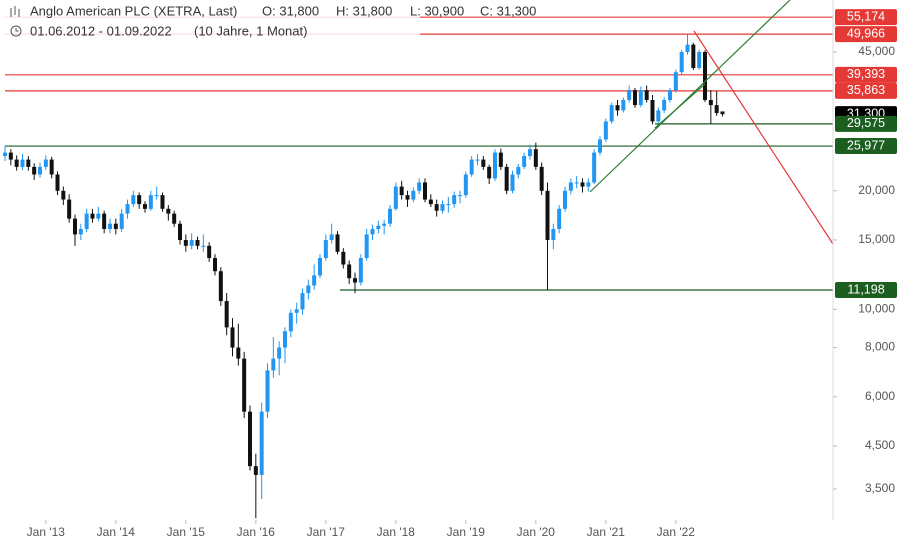 This screenshot has height=547, width=900. What do you see at coordinates (16, 31) in the screenshot?
I see `clock-icon` at bounding box center [16, 31].